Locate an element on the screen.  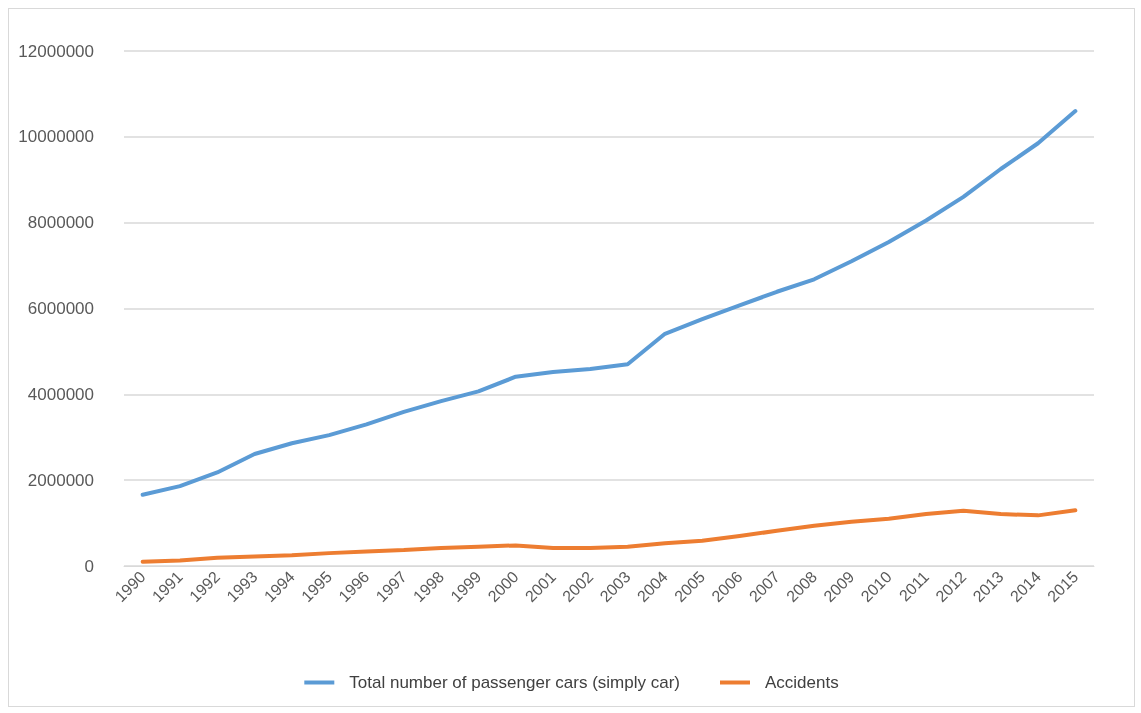
legend-label: Total number of passenger cars (simply car) is located at coordinates (514, 682).